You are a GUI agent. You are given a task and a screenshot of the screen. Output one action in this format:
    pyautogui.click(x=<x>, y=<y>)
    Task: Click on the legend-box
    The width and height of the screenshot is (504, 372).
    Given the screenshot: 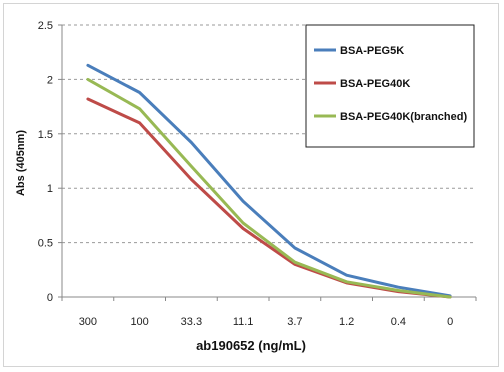 What is the action you would take?
    pyautogui.click(x=390, y=86)
    